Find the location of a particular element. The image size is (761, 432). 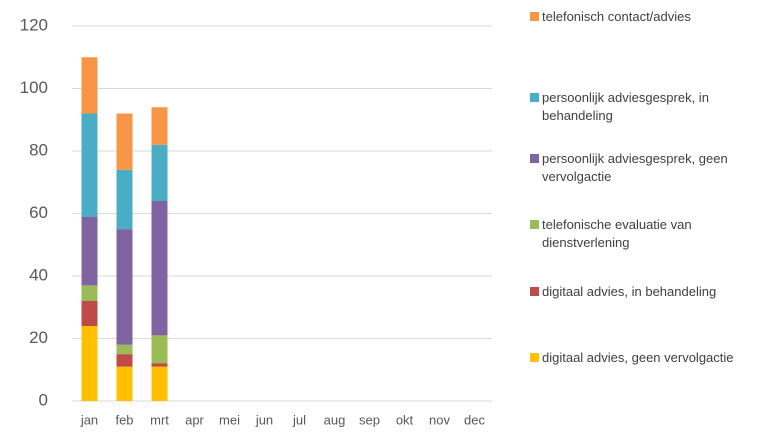

x-tick-label: jun is located at coordinates (264, 419).